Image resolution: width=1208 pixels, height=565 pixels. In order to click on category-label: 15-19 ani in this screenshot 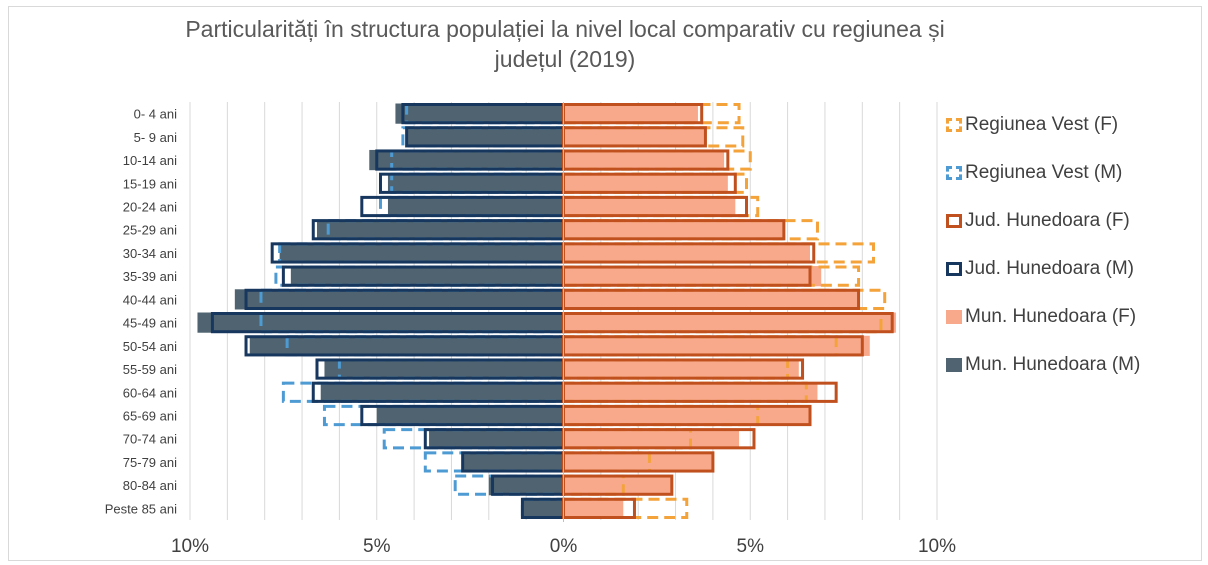, I will do `click(150, 183)`.